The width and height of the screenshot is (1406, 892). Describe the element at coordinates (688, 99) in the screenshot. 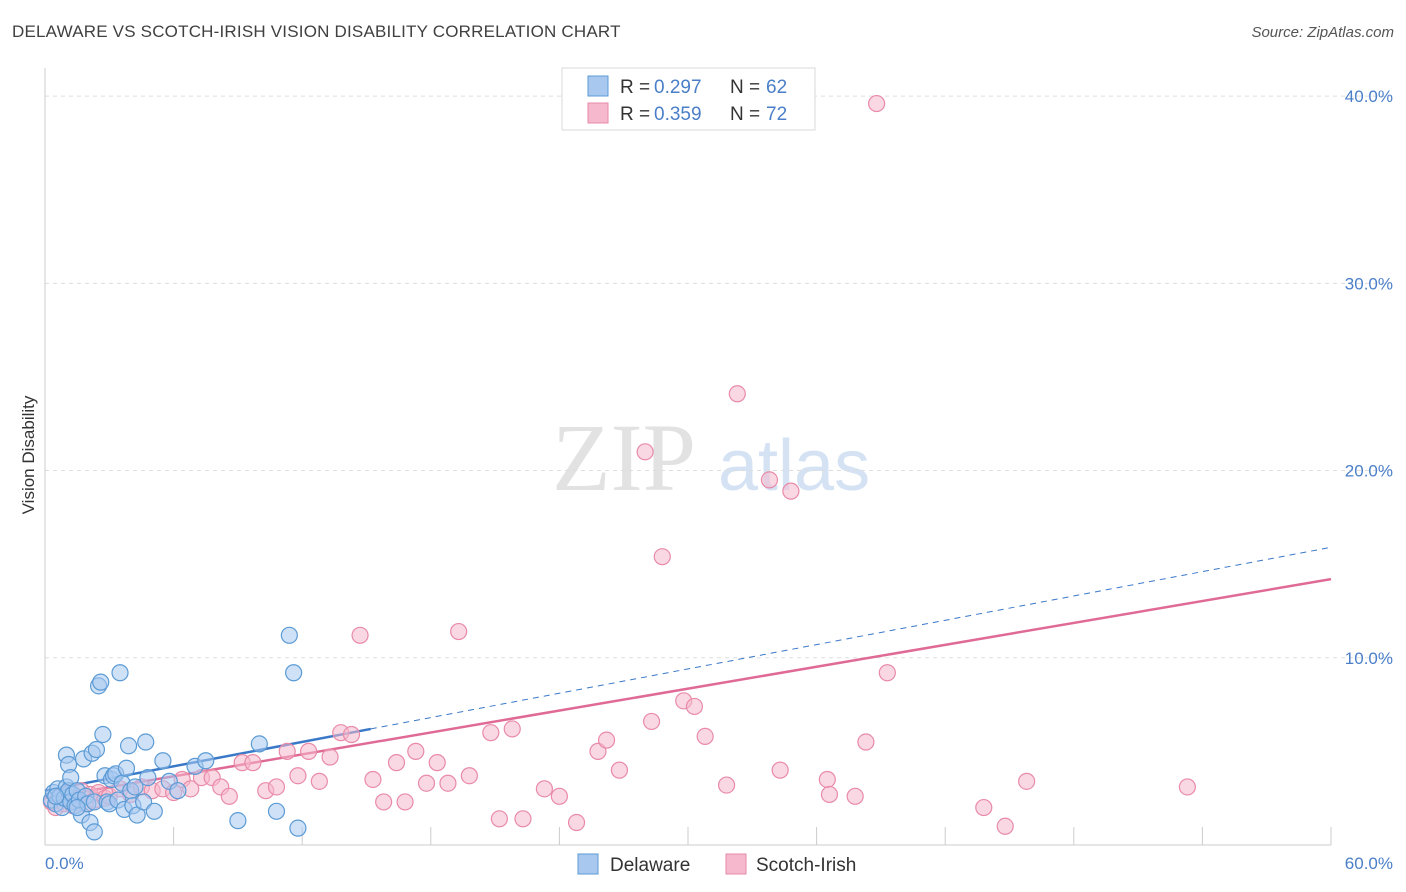

I see `correlation-legend: R = 0.297 N = 62 R = 0.359 N = 72` at that location.